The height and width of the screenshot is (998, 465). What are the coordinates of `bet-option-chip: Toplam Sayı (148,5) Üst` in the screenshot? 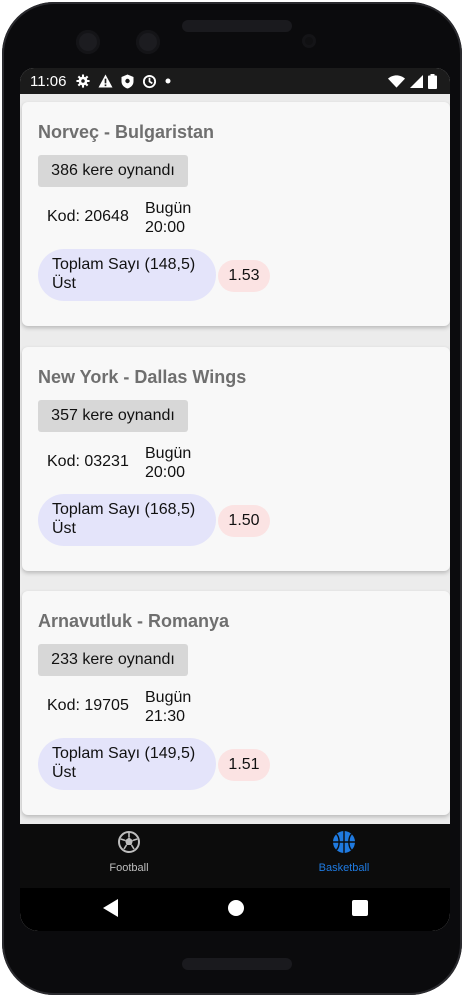 It's located at (127, 275).